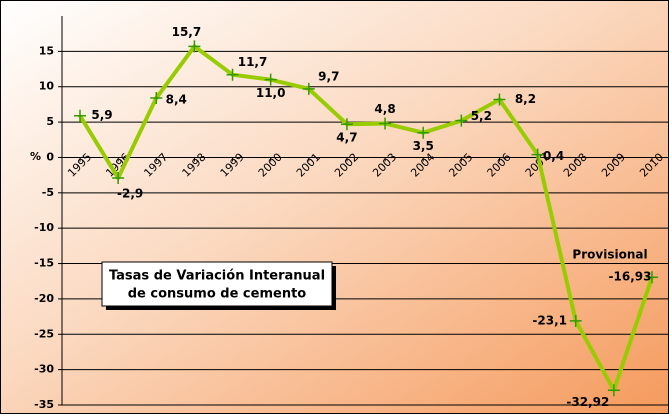 This screenshot has width=669, height=414. I want to click on value-label: -16,93, so click(630, 277).